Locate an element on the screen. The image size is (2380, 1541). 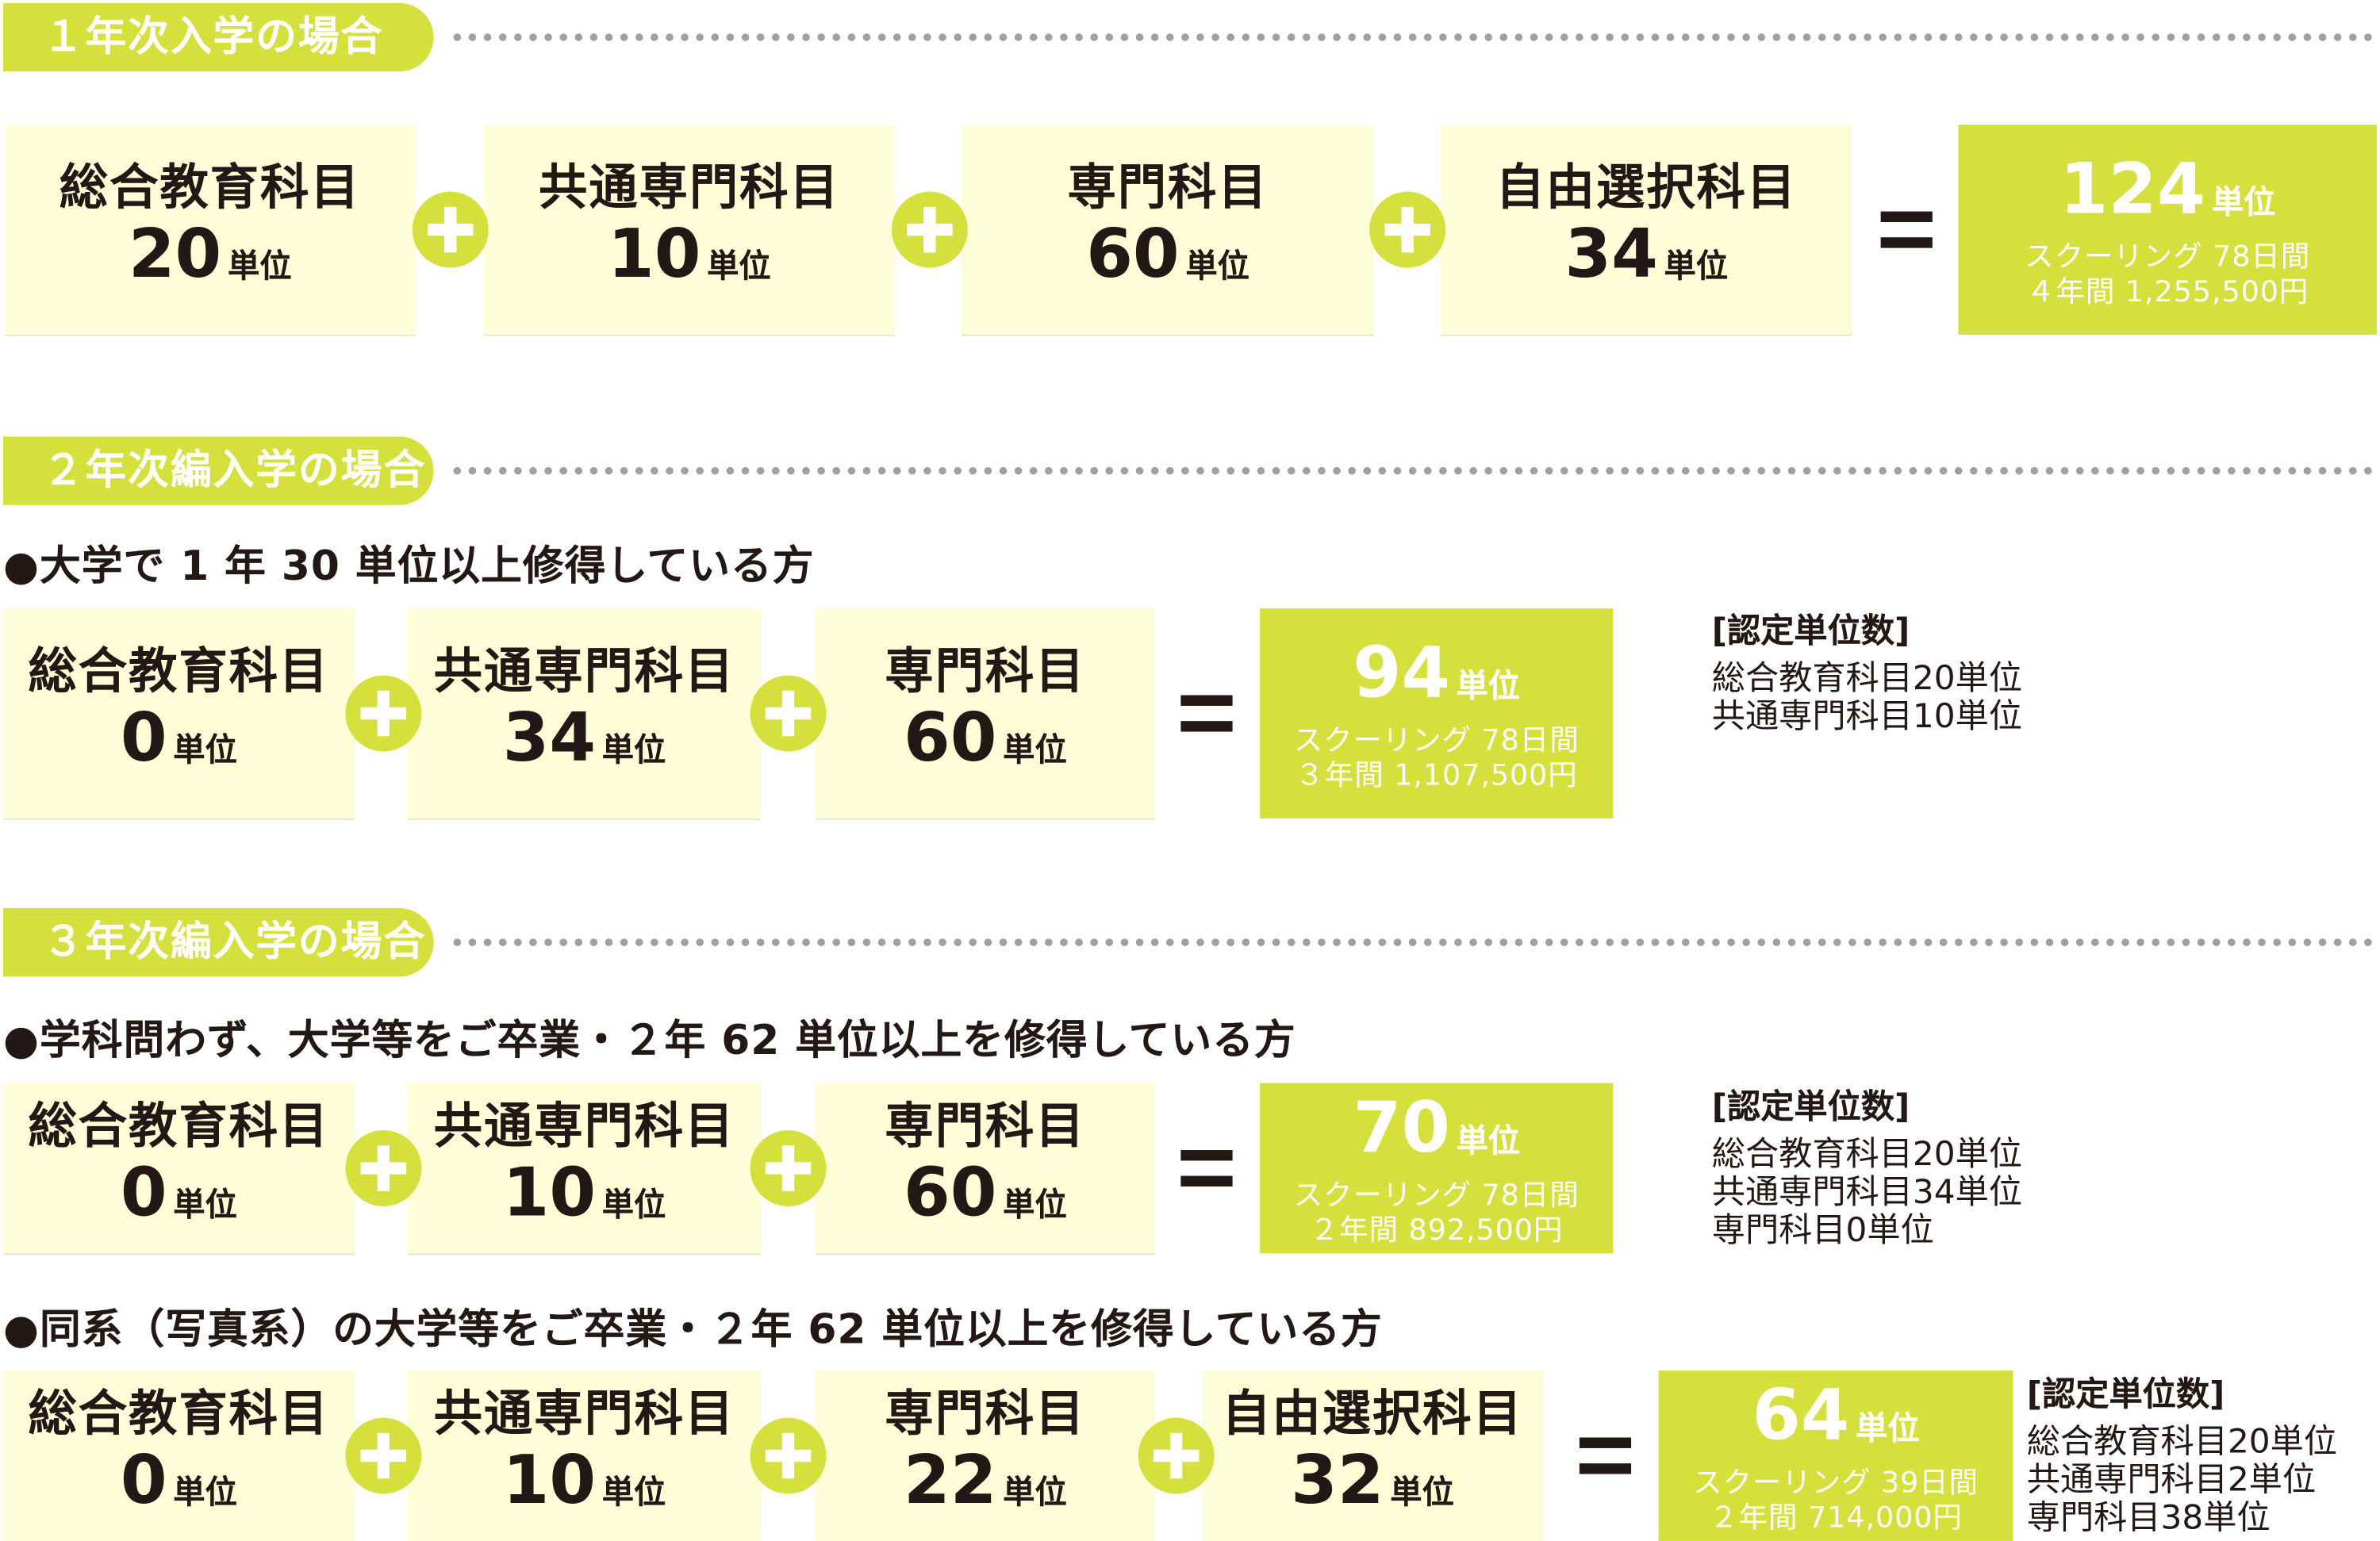
subject-units: 20 単位 is located at coordinates (210, 259).